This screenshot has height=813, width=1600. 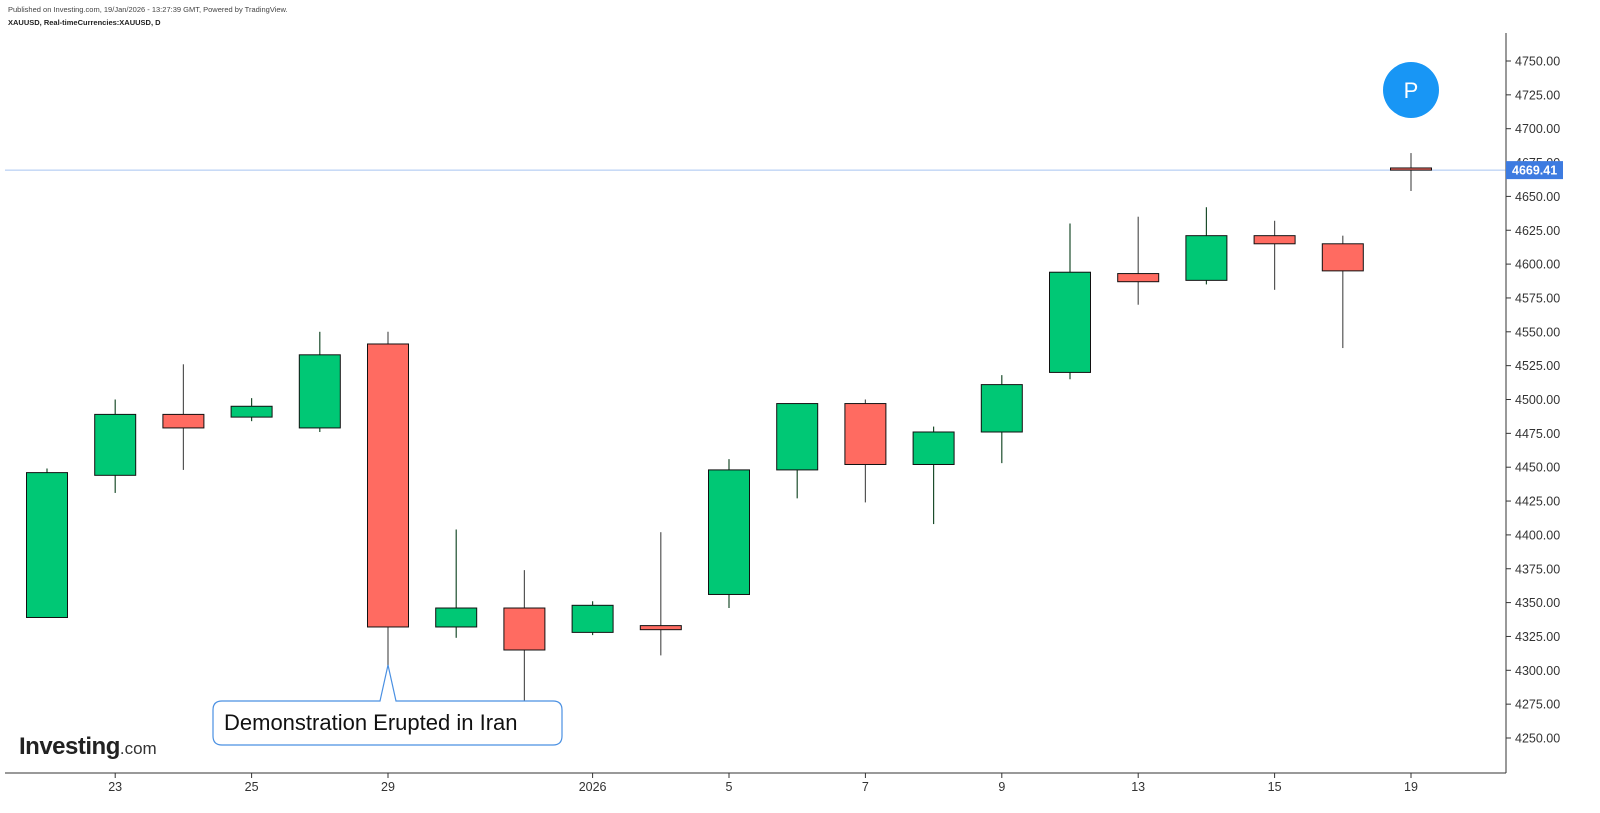 I want to click on annotation-bubble, so click(x=387, y=705).